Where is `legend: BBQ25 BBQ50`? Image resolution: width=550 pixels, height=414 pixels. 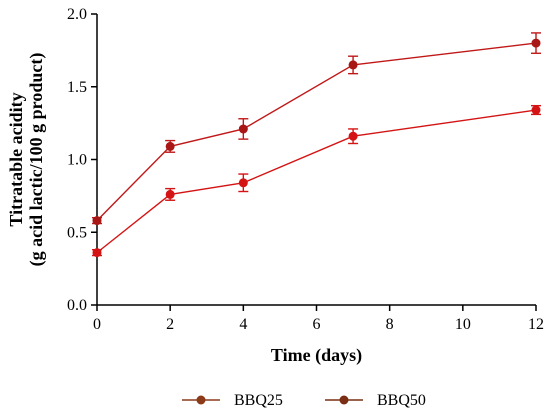
legend: BBQ25 BBQ50 is located at coordinates (304, 400).